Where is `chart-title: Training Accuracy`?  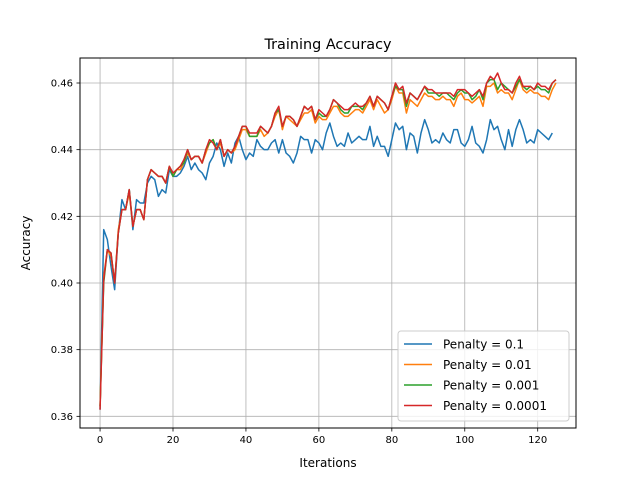
chart-title: Training Accuracy is located at coordinates (327, 45).